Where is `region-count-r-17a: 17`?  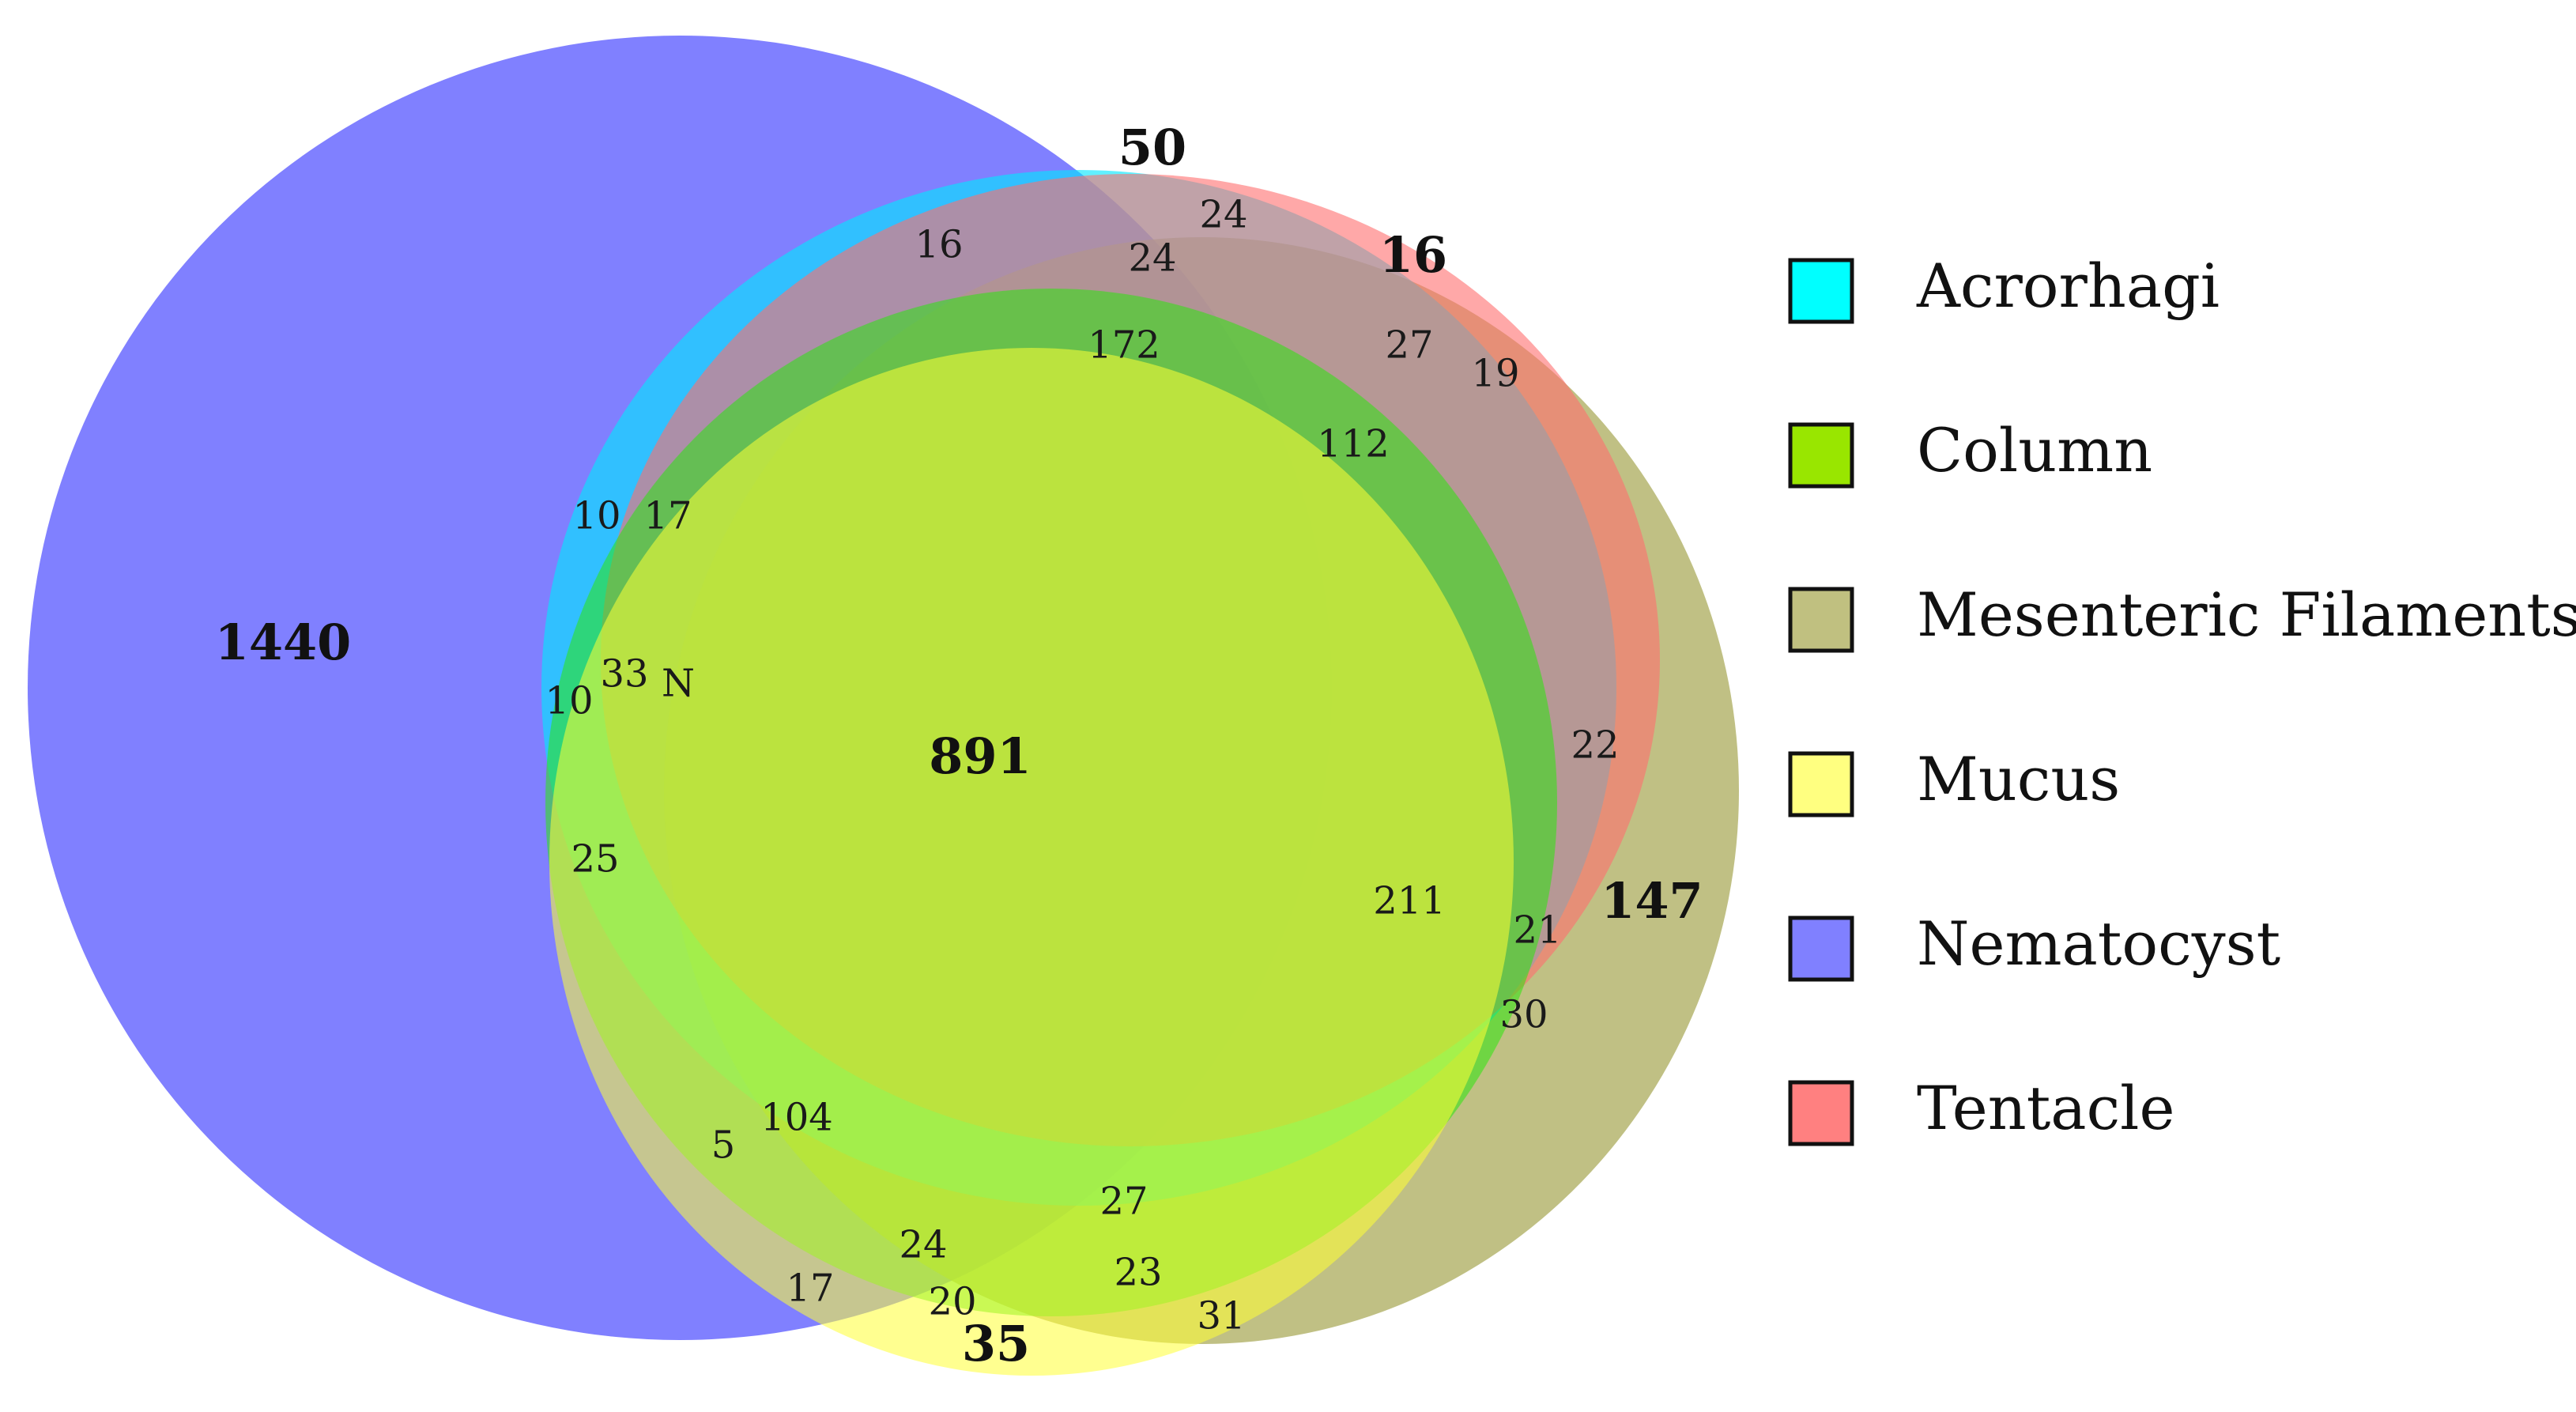 region-count-r-17a: 17 is located at coordinates (667, 516).